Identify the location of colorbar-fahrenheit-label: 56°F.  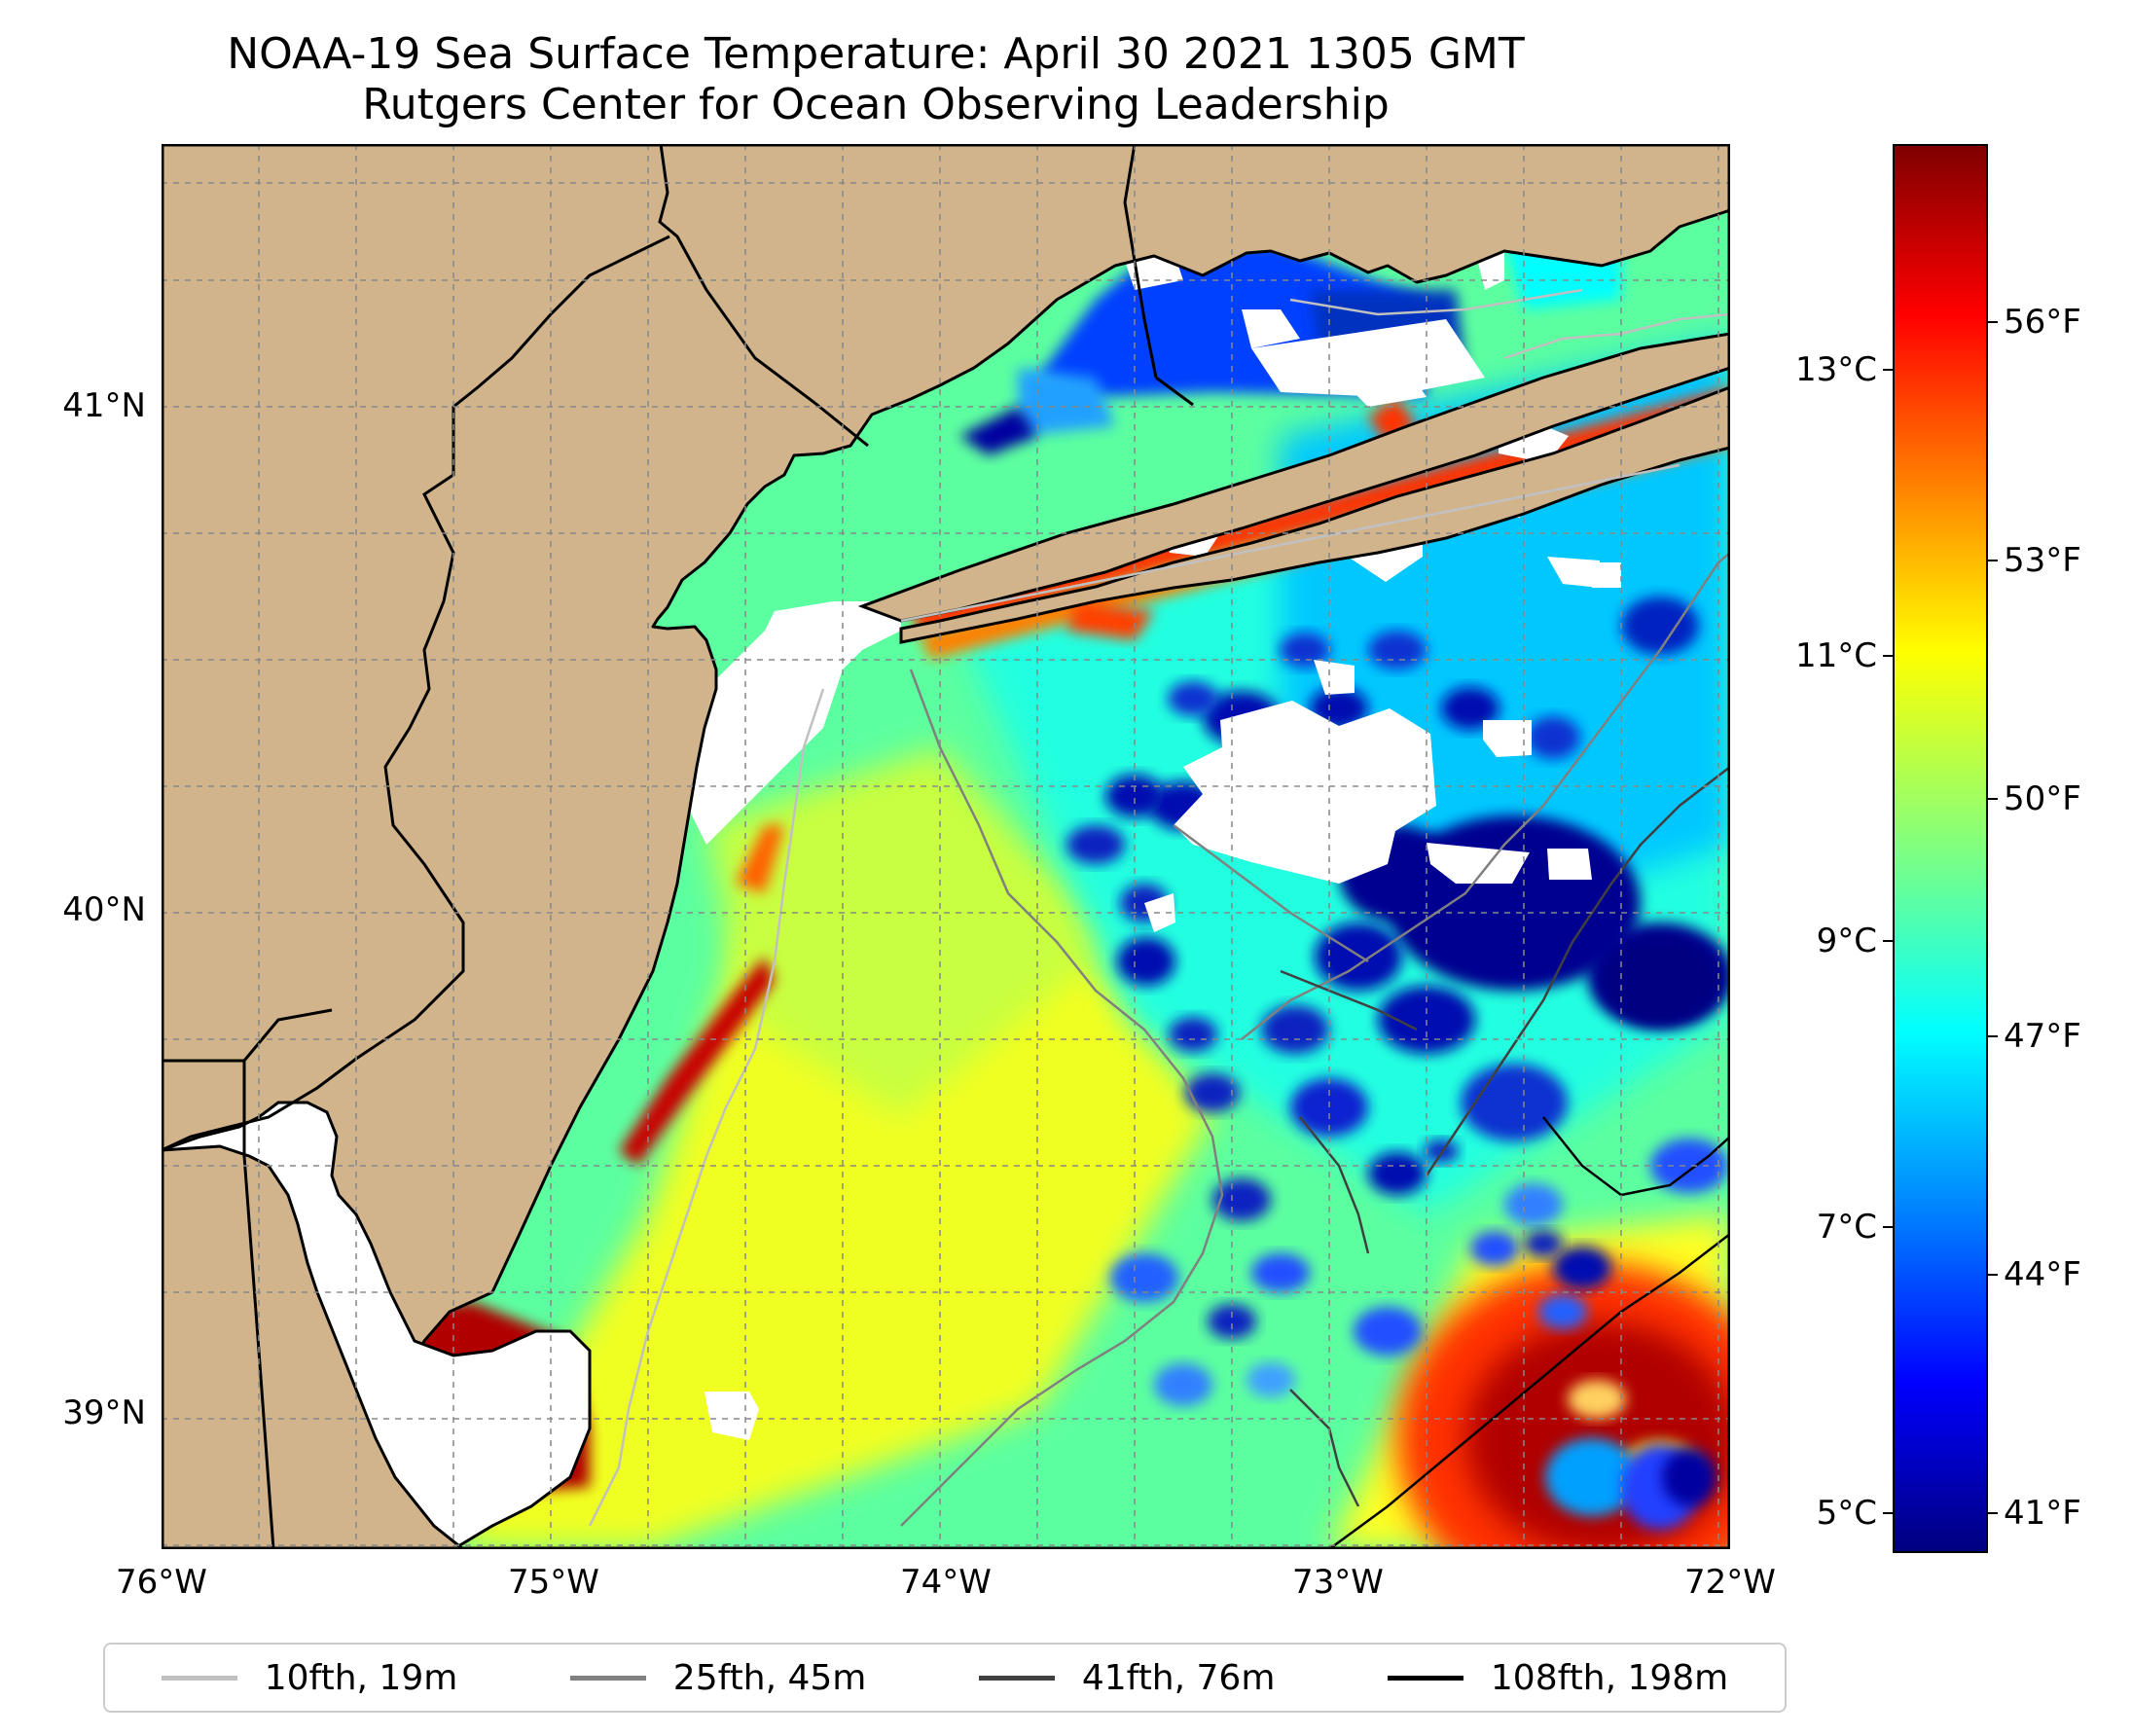
(2043, 323).